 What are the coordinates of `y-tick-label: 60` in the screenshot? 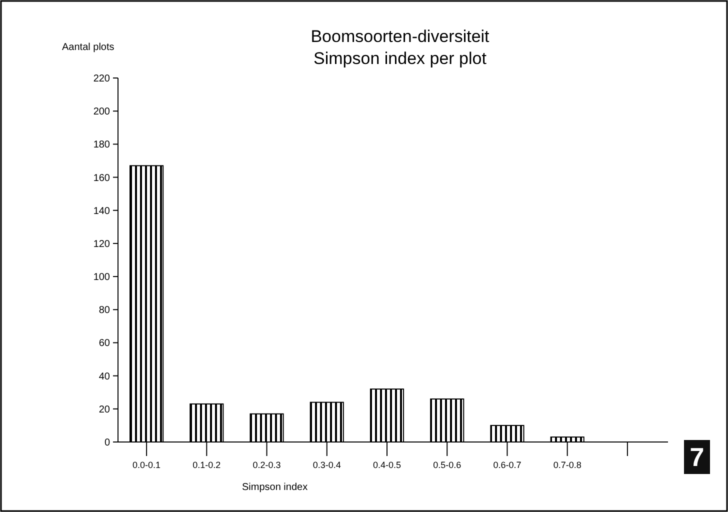 It's located at (104, 344).